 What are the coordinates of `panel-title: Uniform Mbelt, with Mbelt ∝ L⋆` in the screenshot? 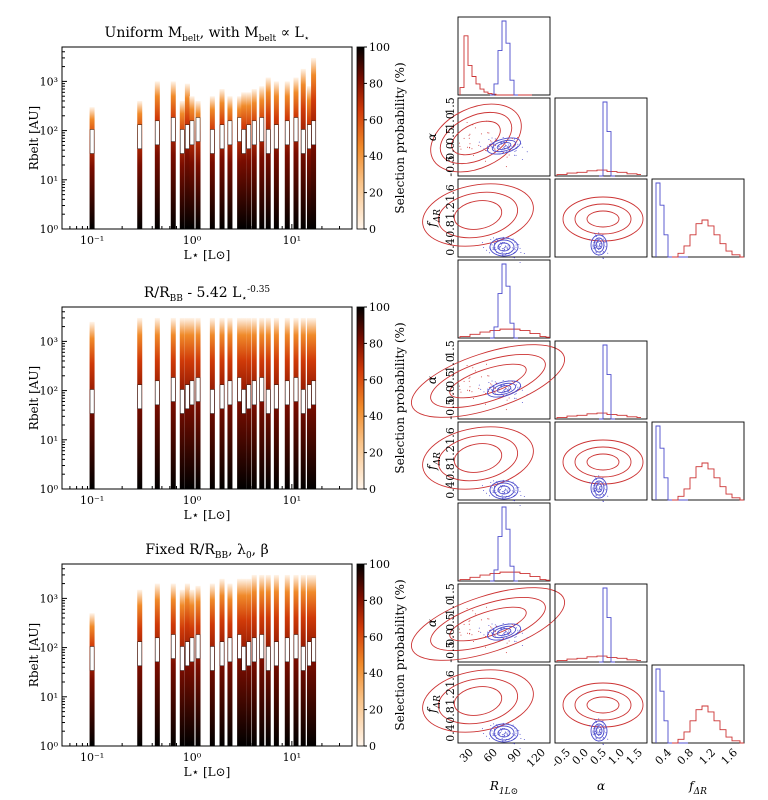 It's located at (207, 34).